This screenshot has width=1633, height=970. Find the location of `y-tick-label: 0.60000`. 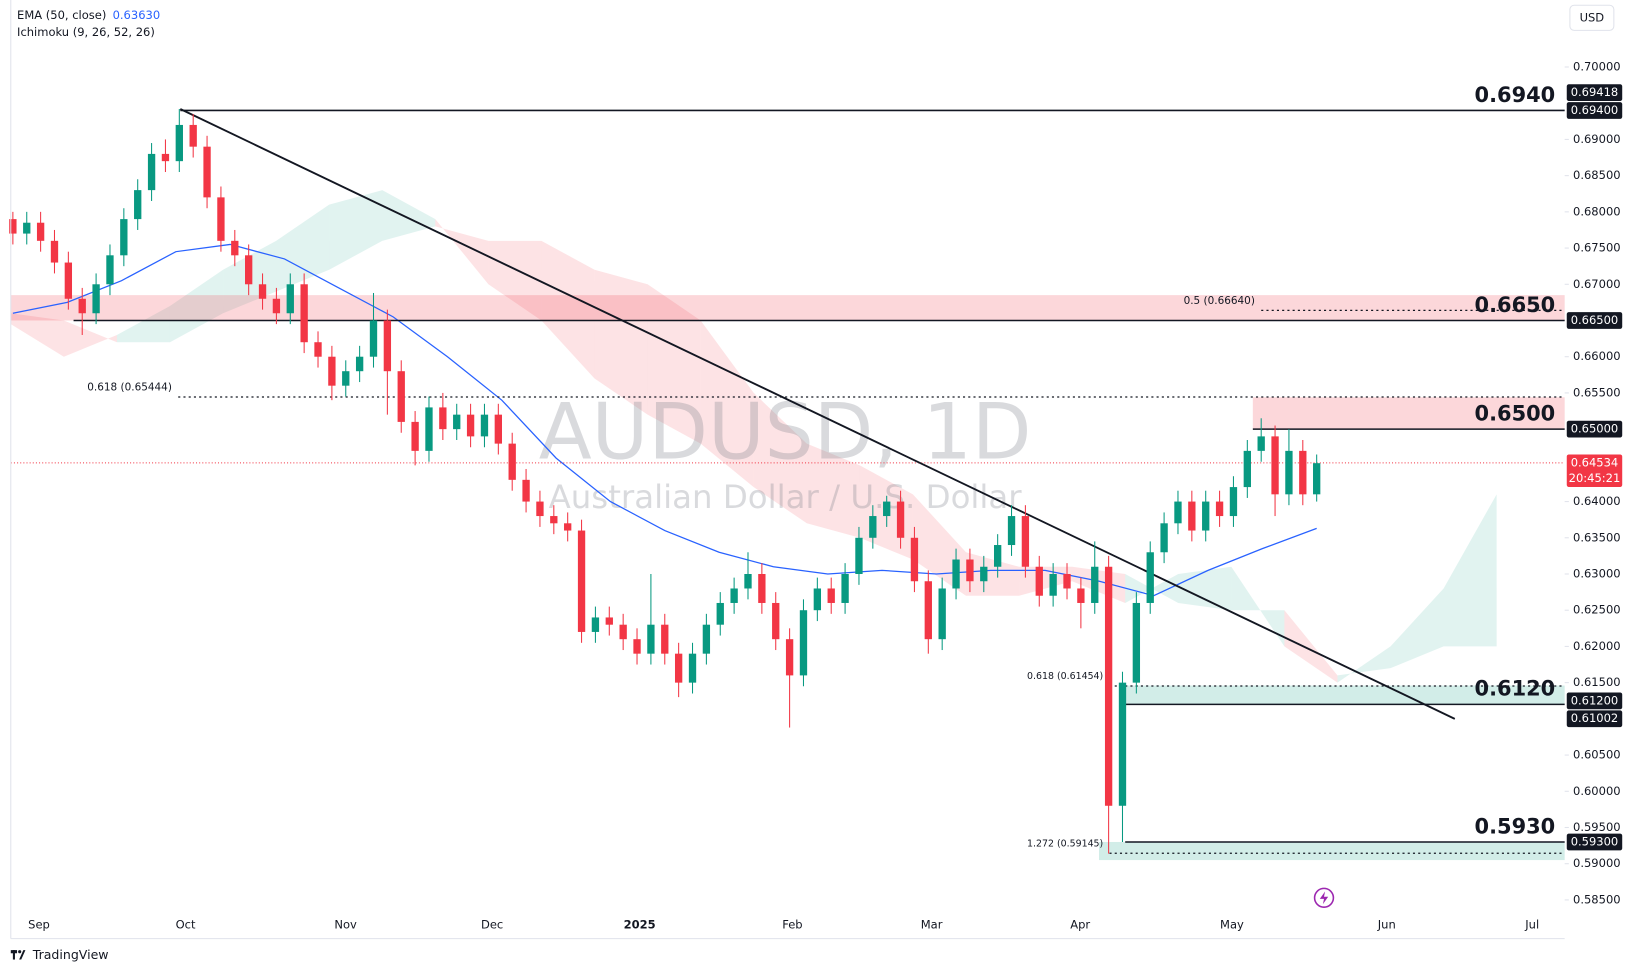

y-tick-label: 0.60000 is located at coordinates (1597, 791).